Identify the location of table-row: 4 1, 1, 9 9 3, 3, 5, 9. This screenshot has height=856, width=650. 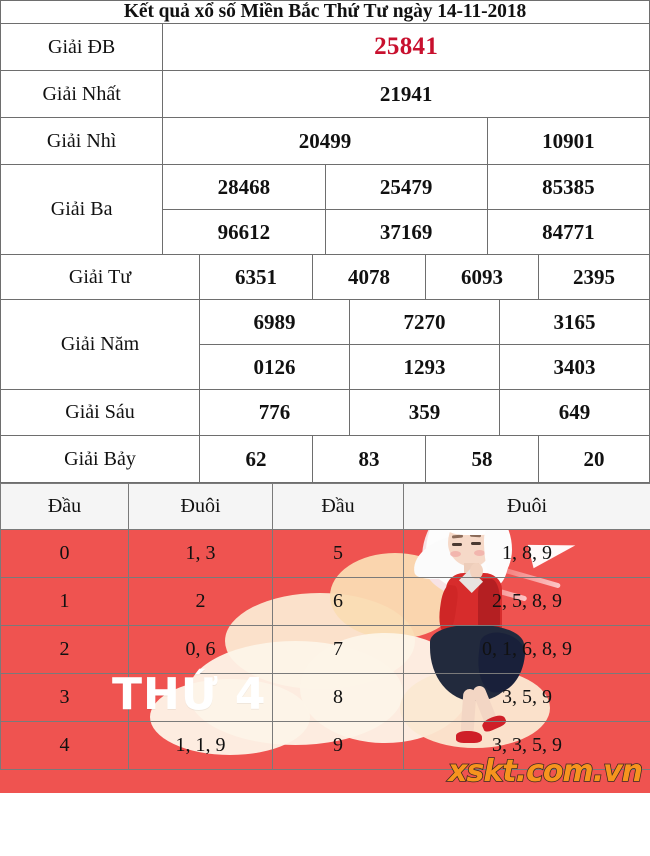
(325, 745).